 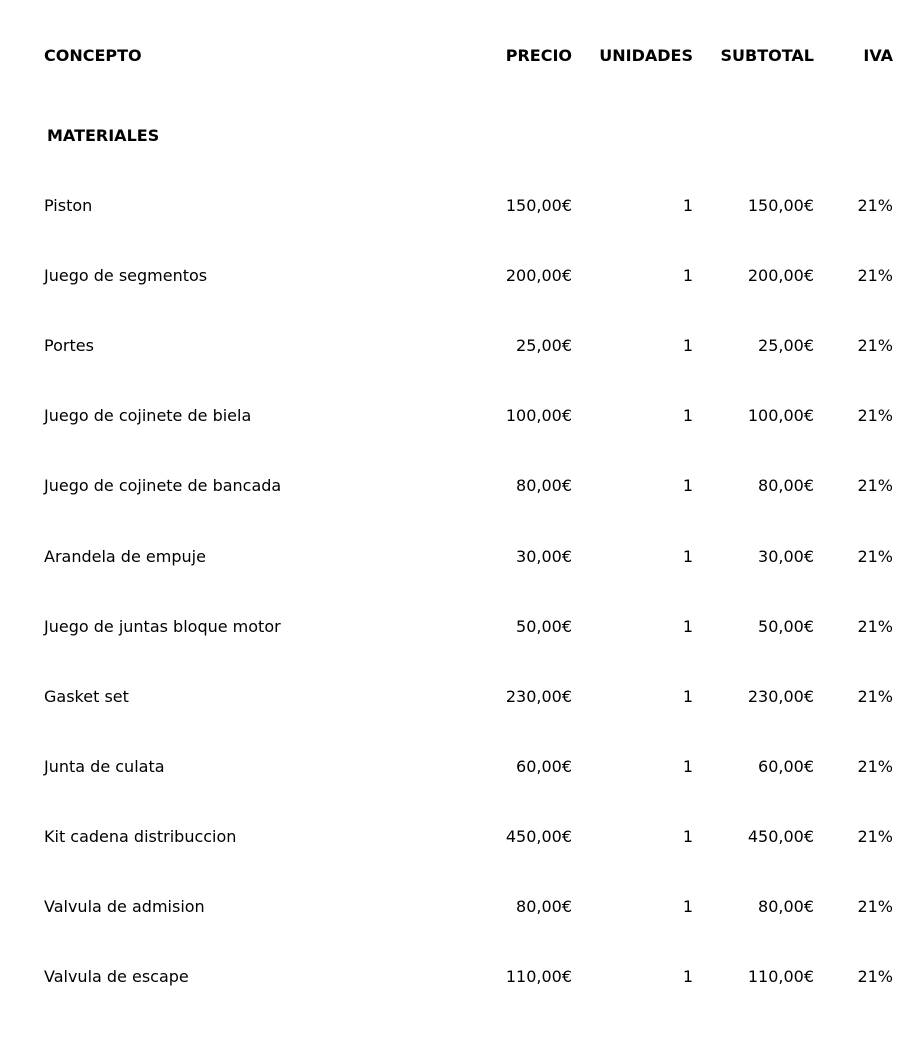 What do you see at coordinates (126, 276) in the screenshot?
I see `cell-concepto: Juego de segmentos` at bounding box center [126, 276].